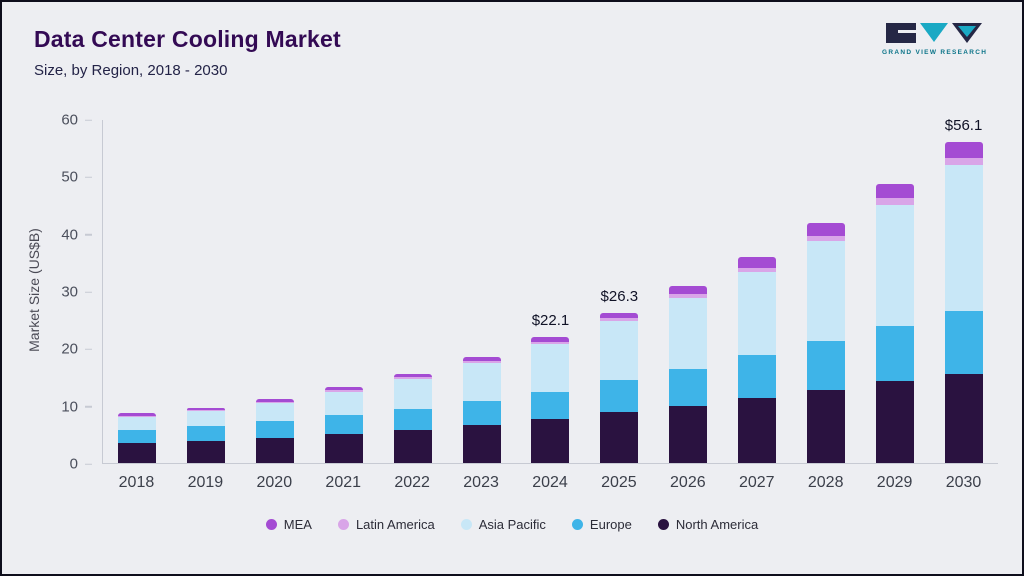 This screenshot has height=576, width=1024. I want to click on bar-2028, so click(826, 291).